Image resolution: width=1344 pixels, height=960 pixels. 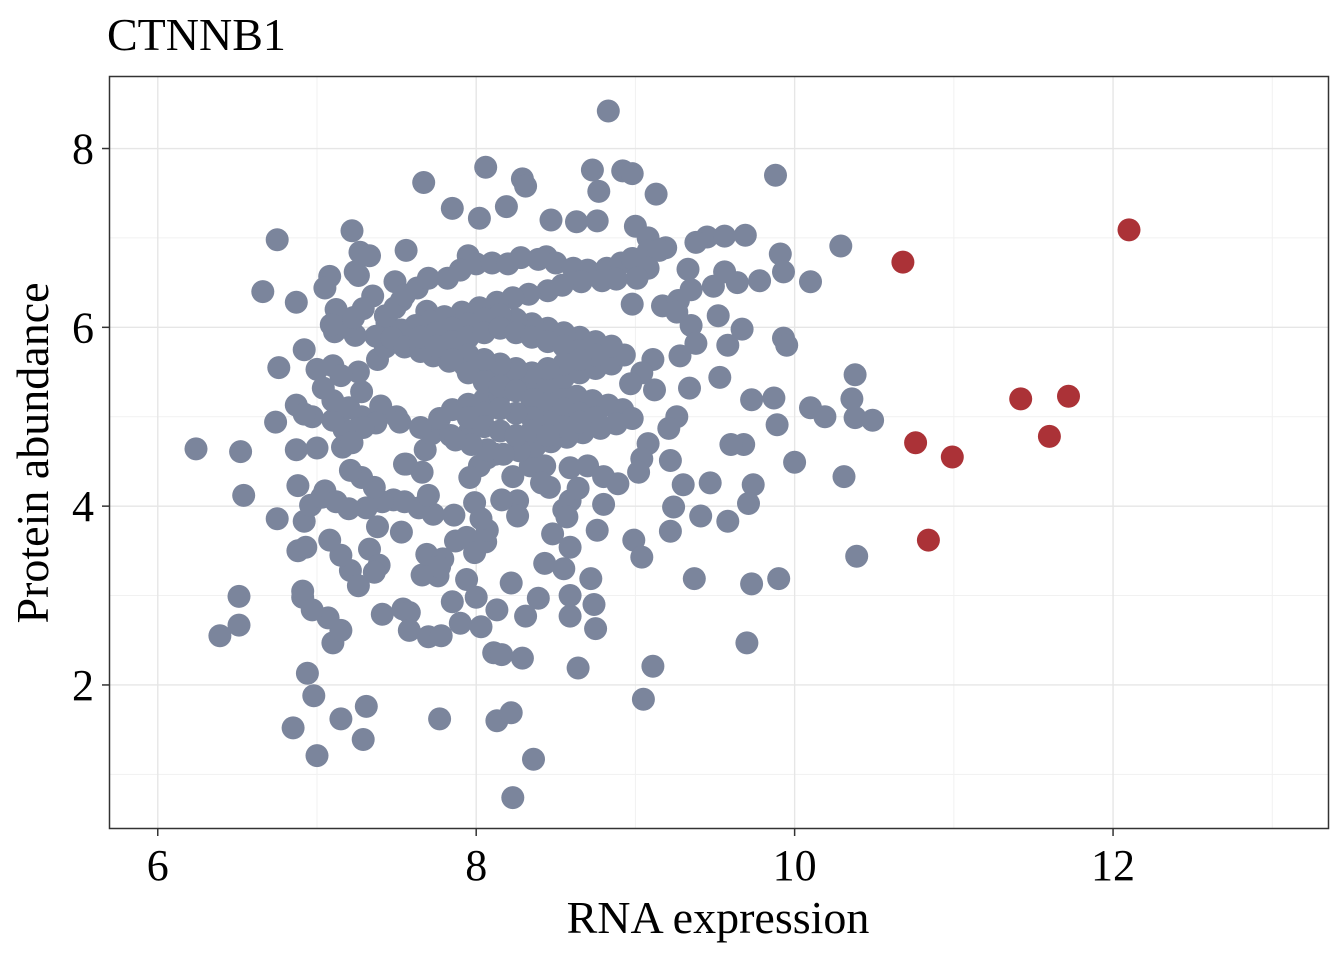 What do you see at coordinates (83, 506) in the screenshot?
I see `y-tick-label: 4` at bounding box center [83, 506].